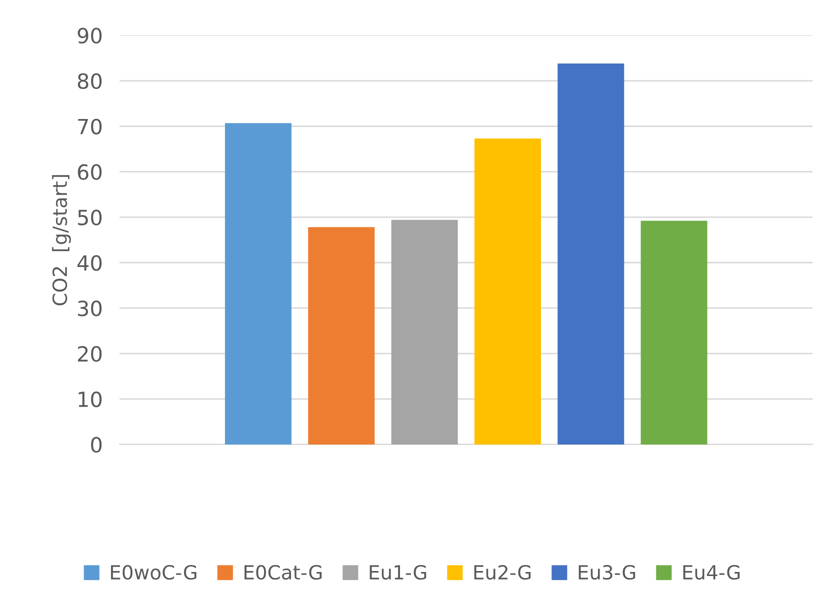 This screenshot has width=825, height=599. I want to click on y-tick-label: 90, so click(90, 36).